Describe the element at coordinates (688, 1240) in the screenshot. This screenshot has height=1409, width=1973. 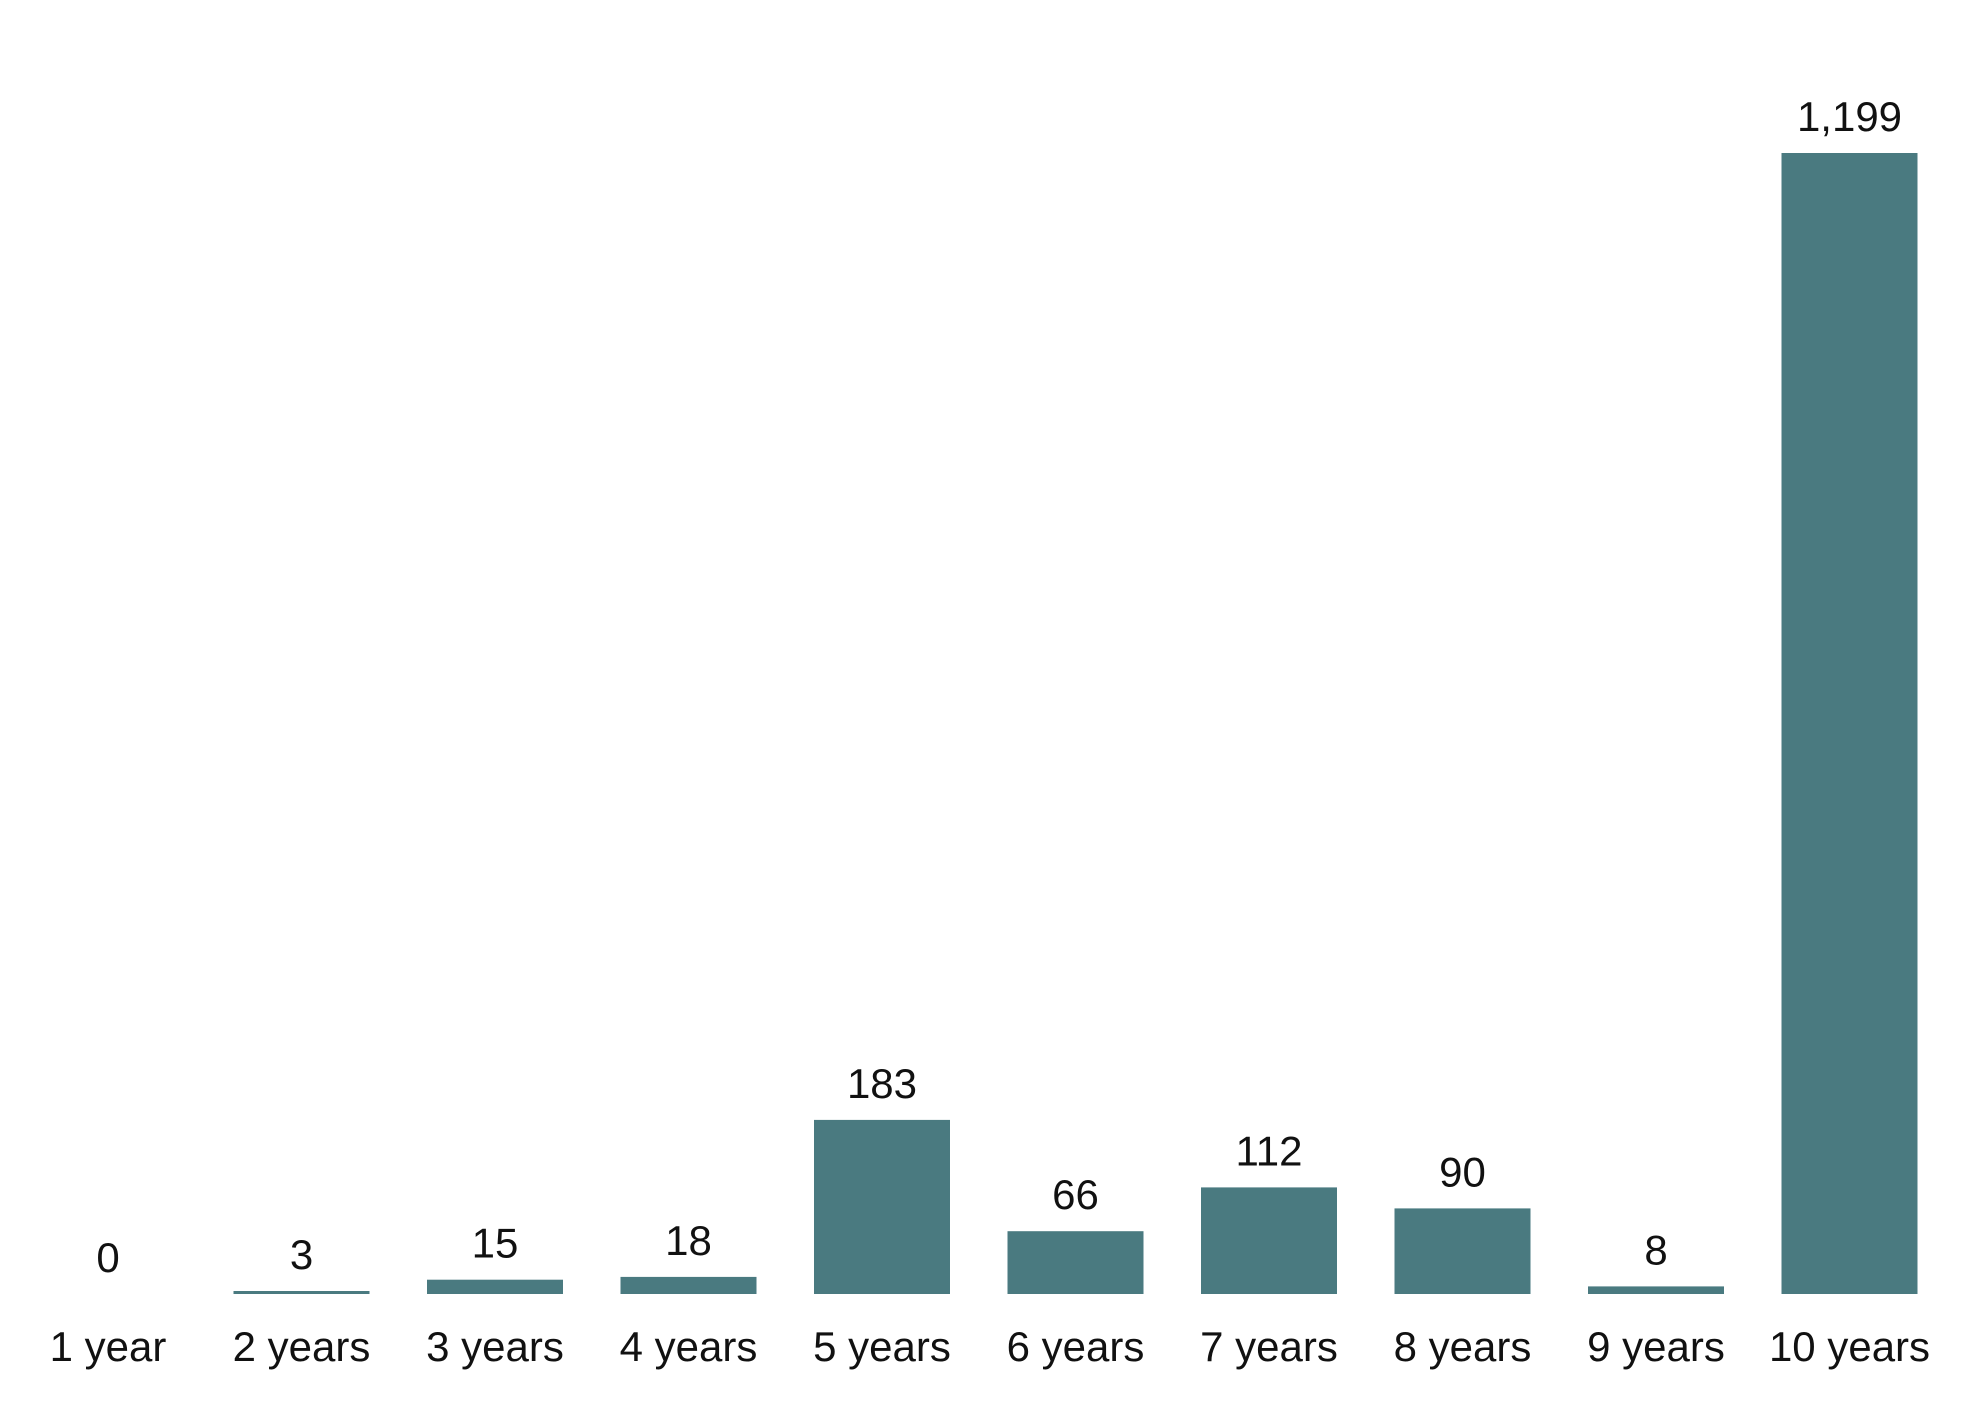
I see `value-label-4: 18` at that location.